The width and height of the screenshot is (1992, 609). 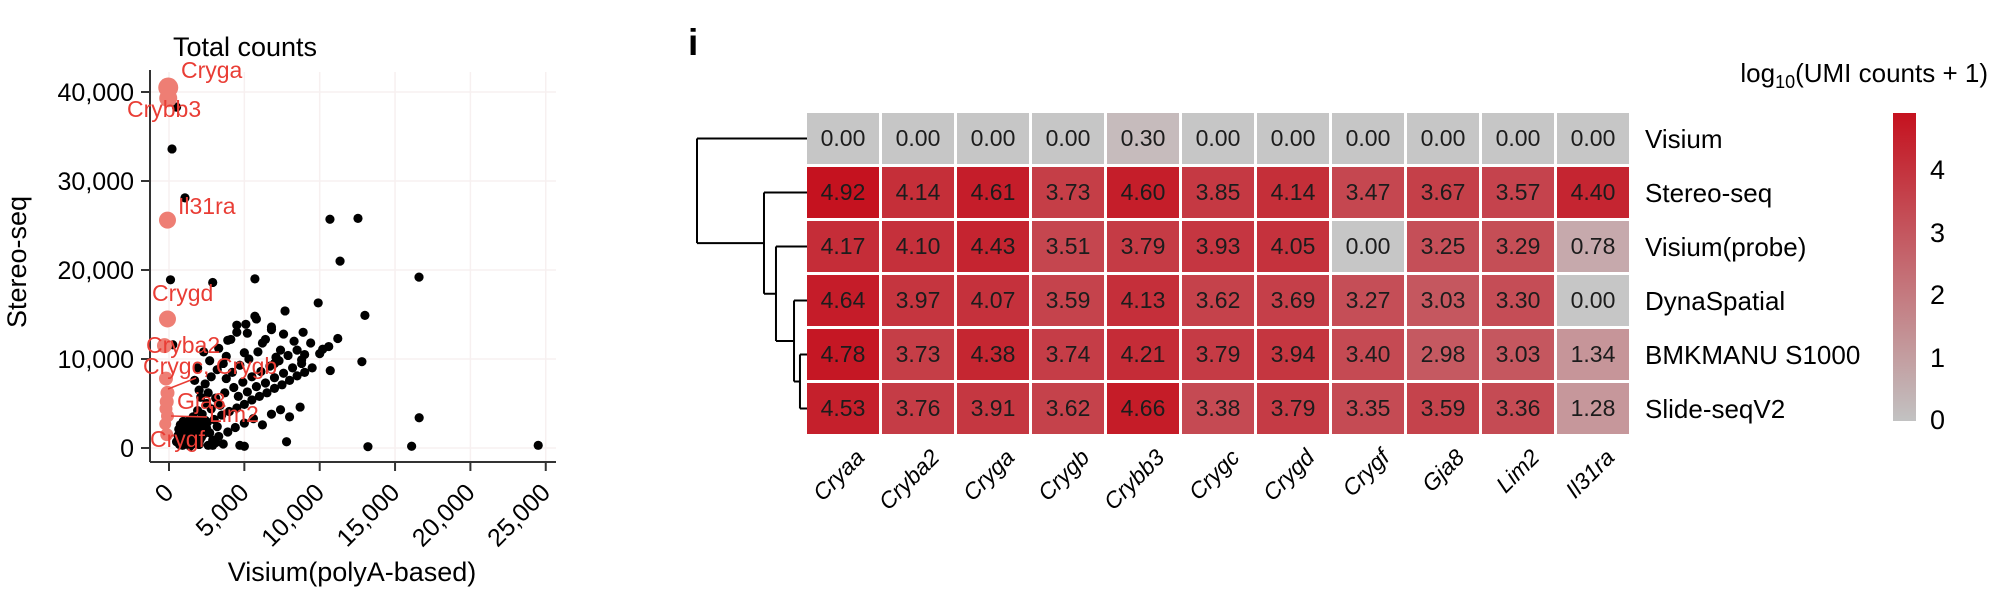 What do you see at coordinates (1709, 192) in the screenshot?
I see `heatmap-row-label: Stereo-seq` at bounding box center [1709, 192].